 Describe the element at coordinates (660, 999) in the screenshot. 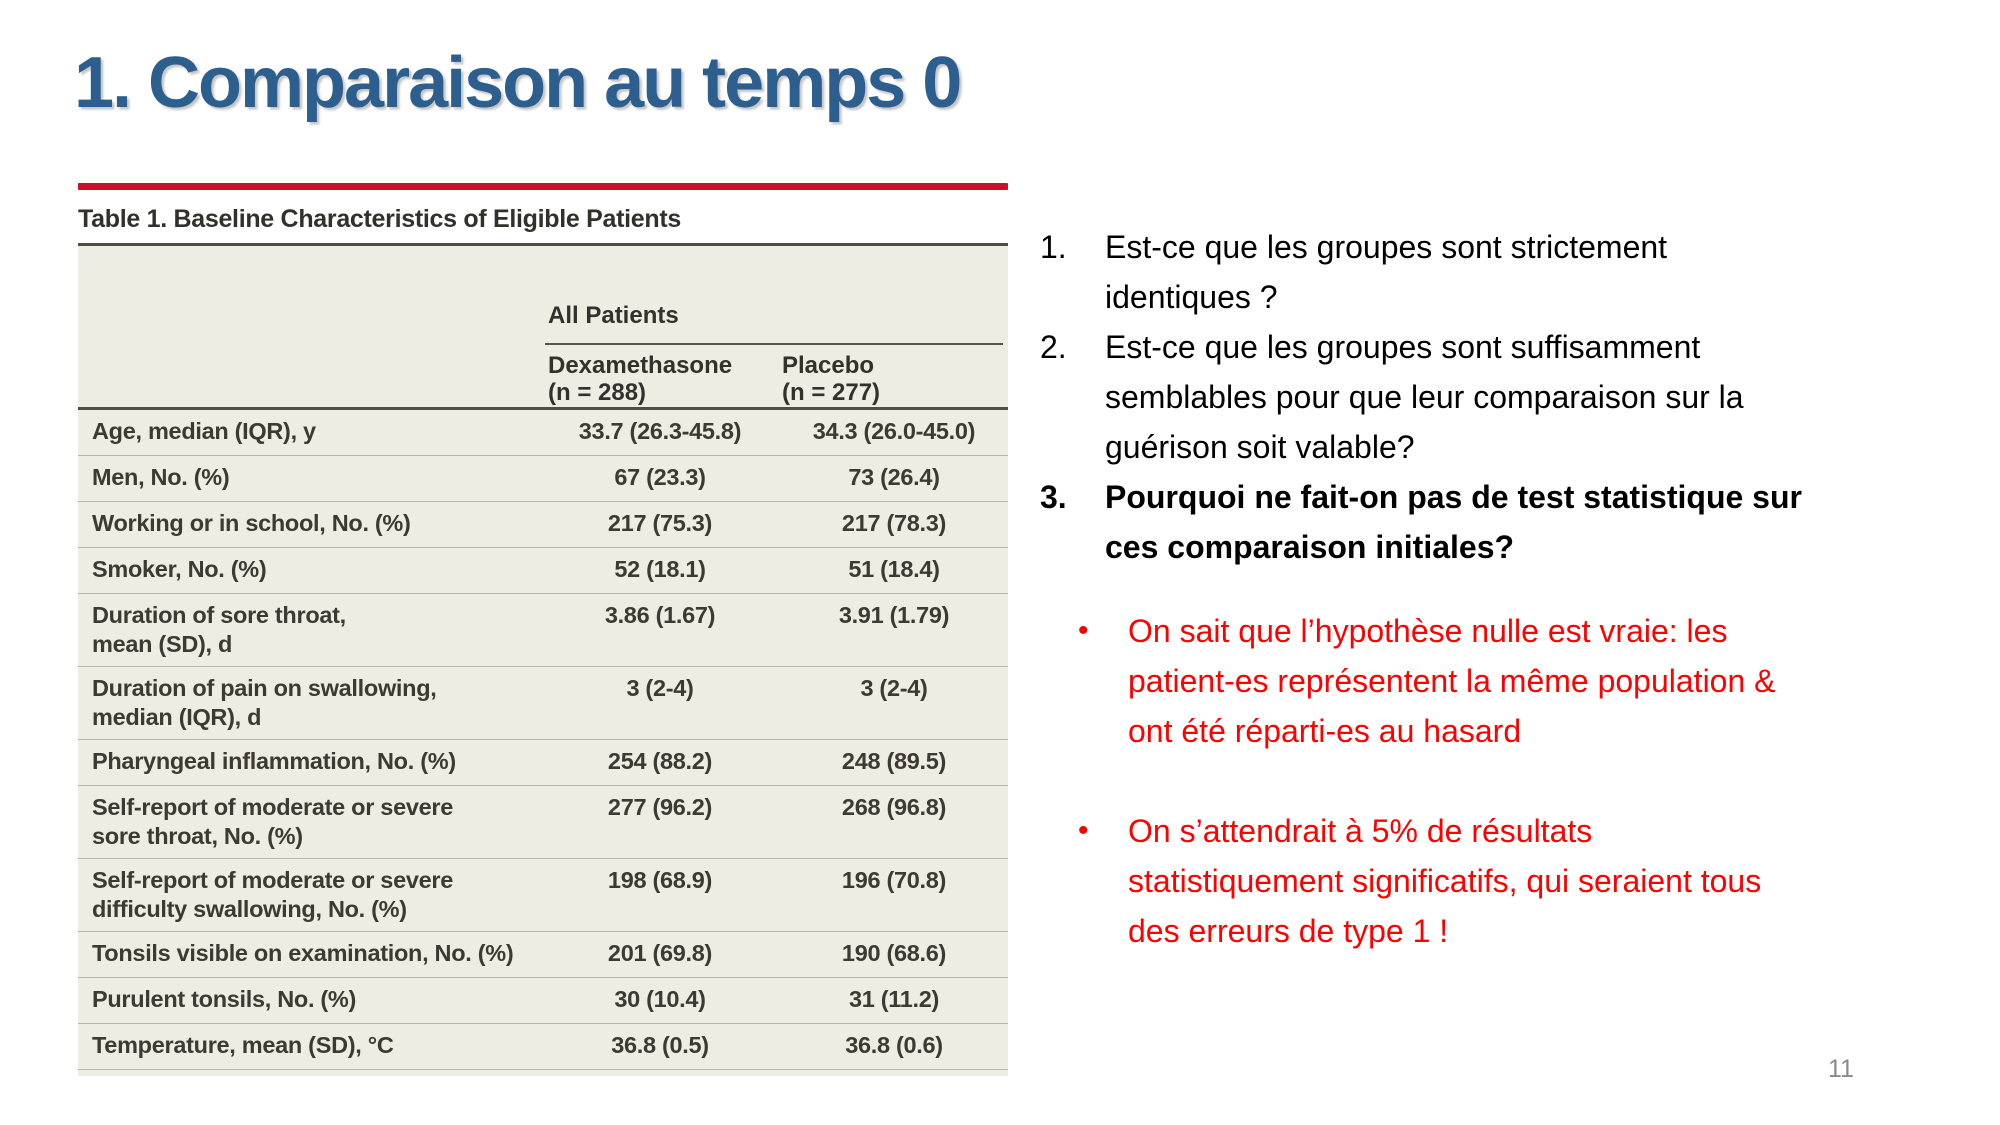

I see `row-value-dexamethasone: 30 (10.4)` at that location.